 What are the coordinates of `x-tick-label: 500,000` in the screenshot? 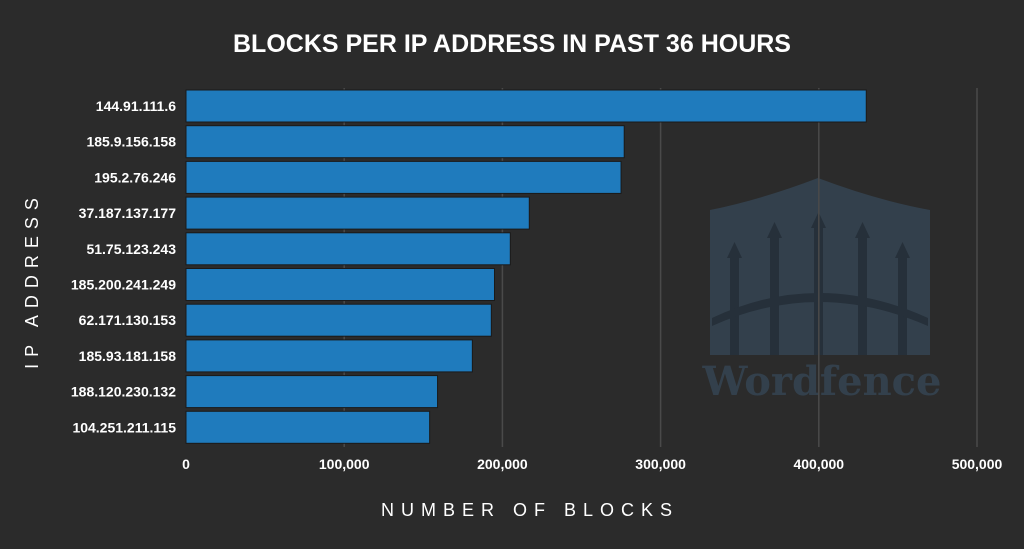 It's located at (977, 464).